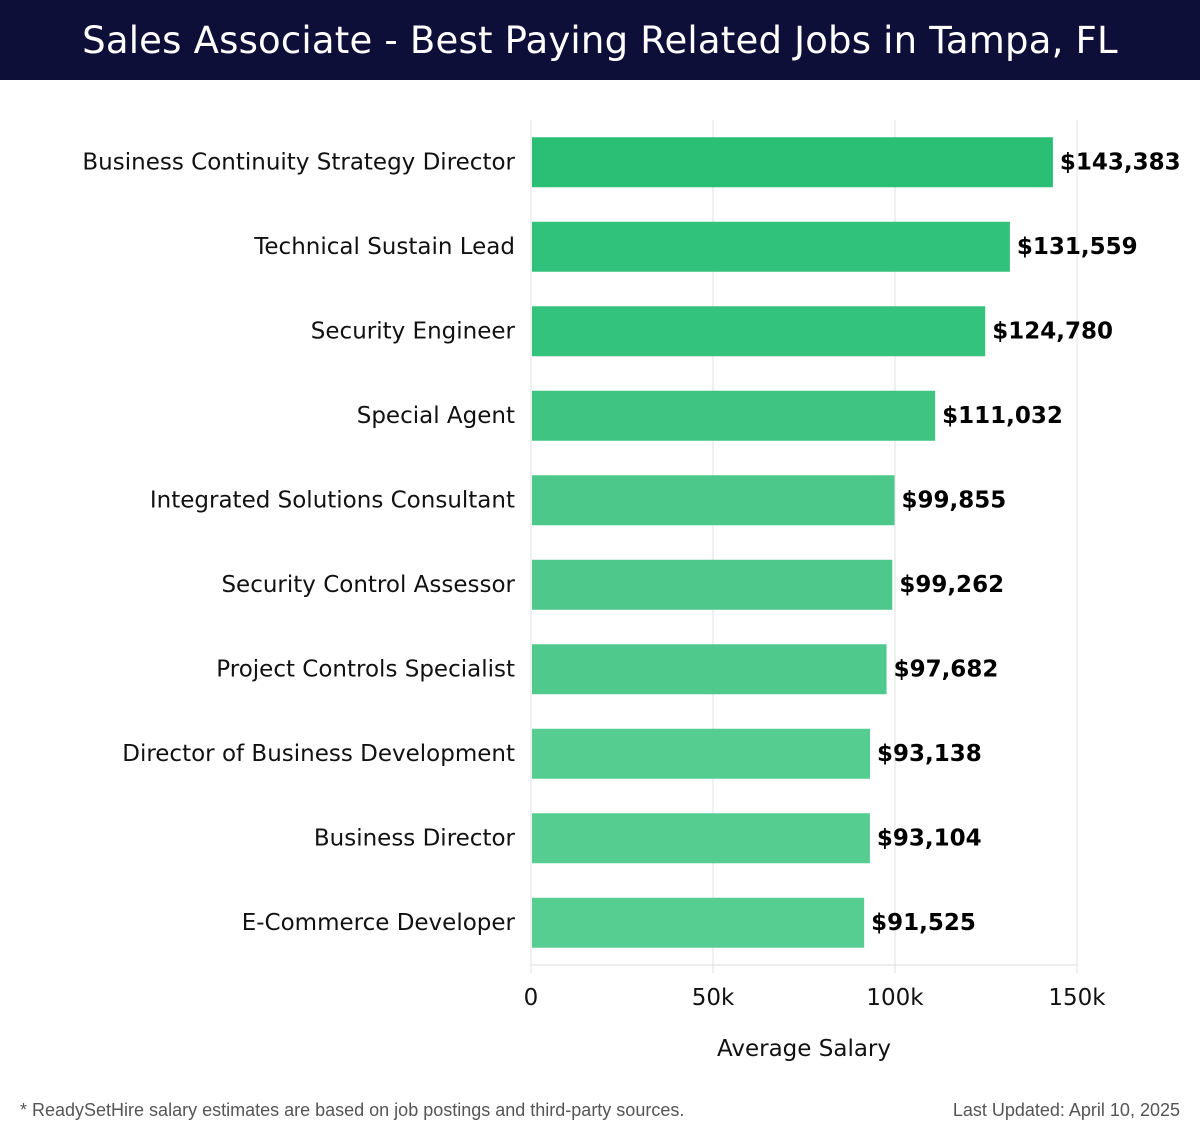 Image resolution: width=1200 pixels, height=1140 pixels. Describe the element at coordinates (415, 838) in the screenshot. I see `category-label: Business Director` at that location.